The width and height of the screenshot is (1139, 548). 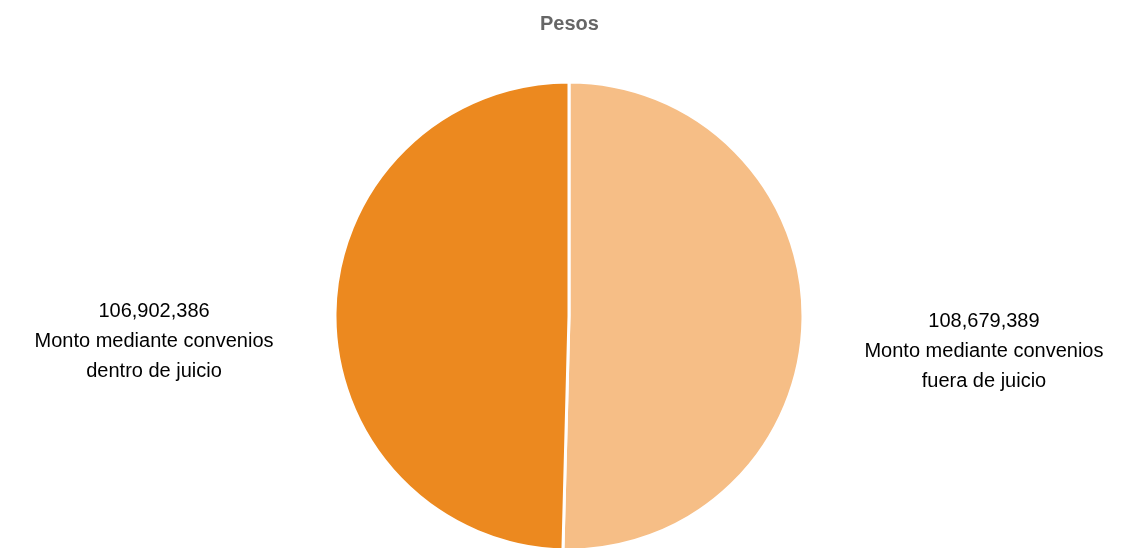 What do you see at coordinates (569, 23) in the screenshot?
I see `chart-title: Pesos` at bounding box center [569, 23].